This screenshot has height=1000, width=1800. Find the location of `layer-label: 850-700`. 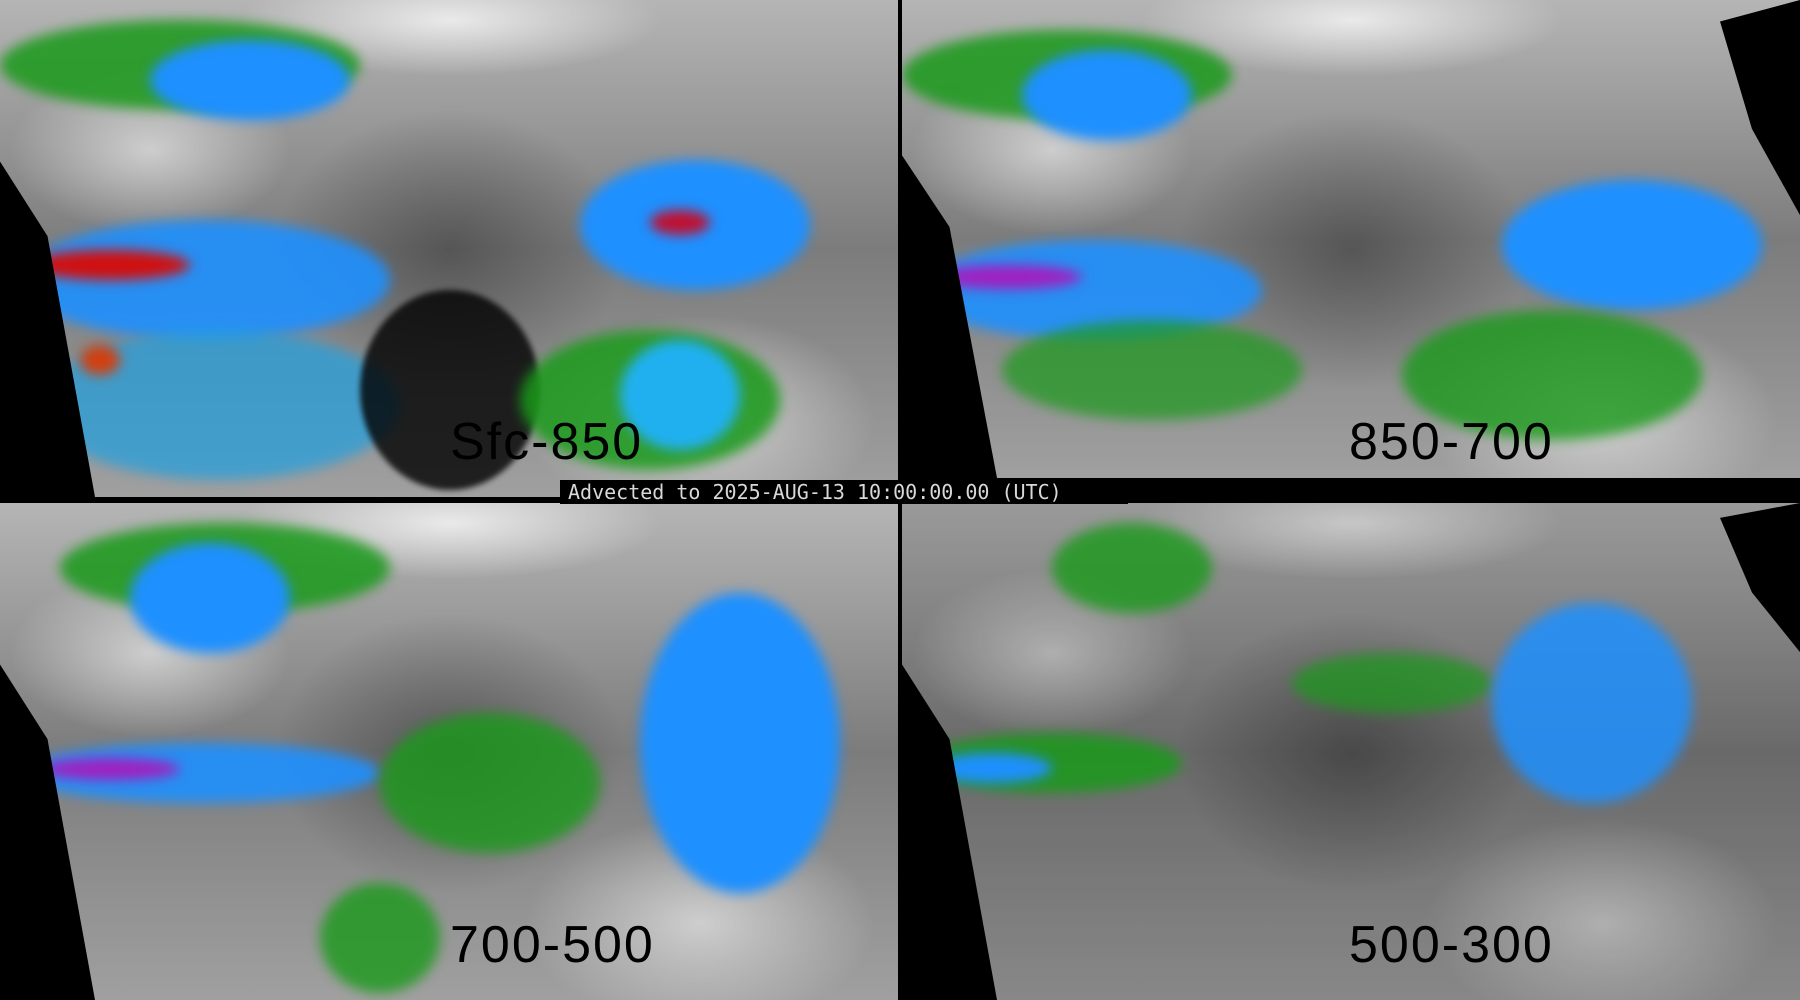

layer-label: 850-700 is located at coordinates (1451, 442).